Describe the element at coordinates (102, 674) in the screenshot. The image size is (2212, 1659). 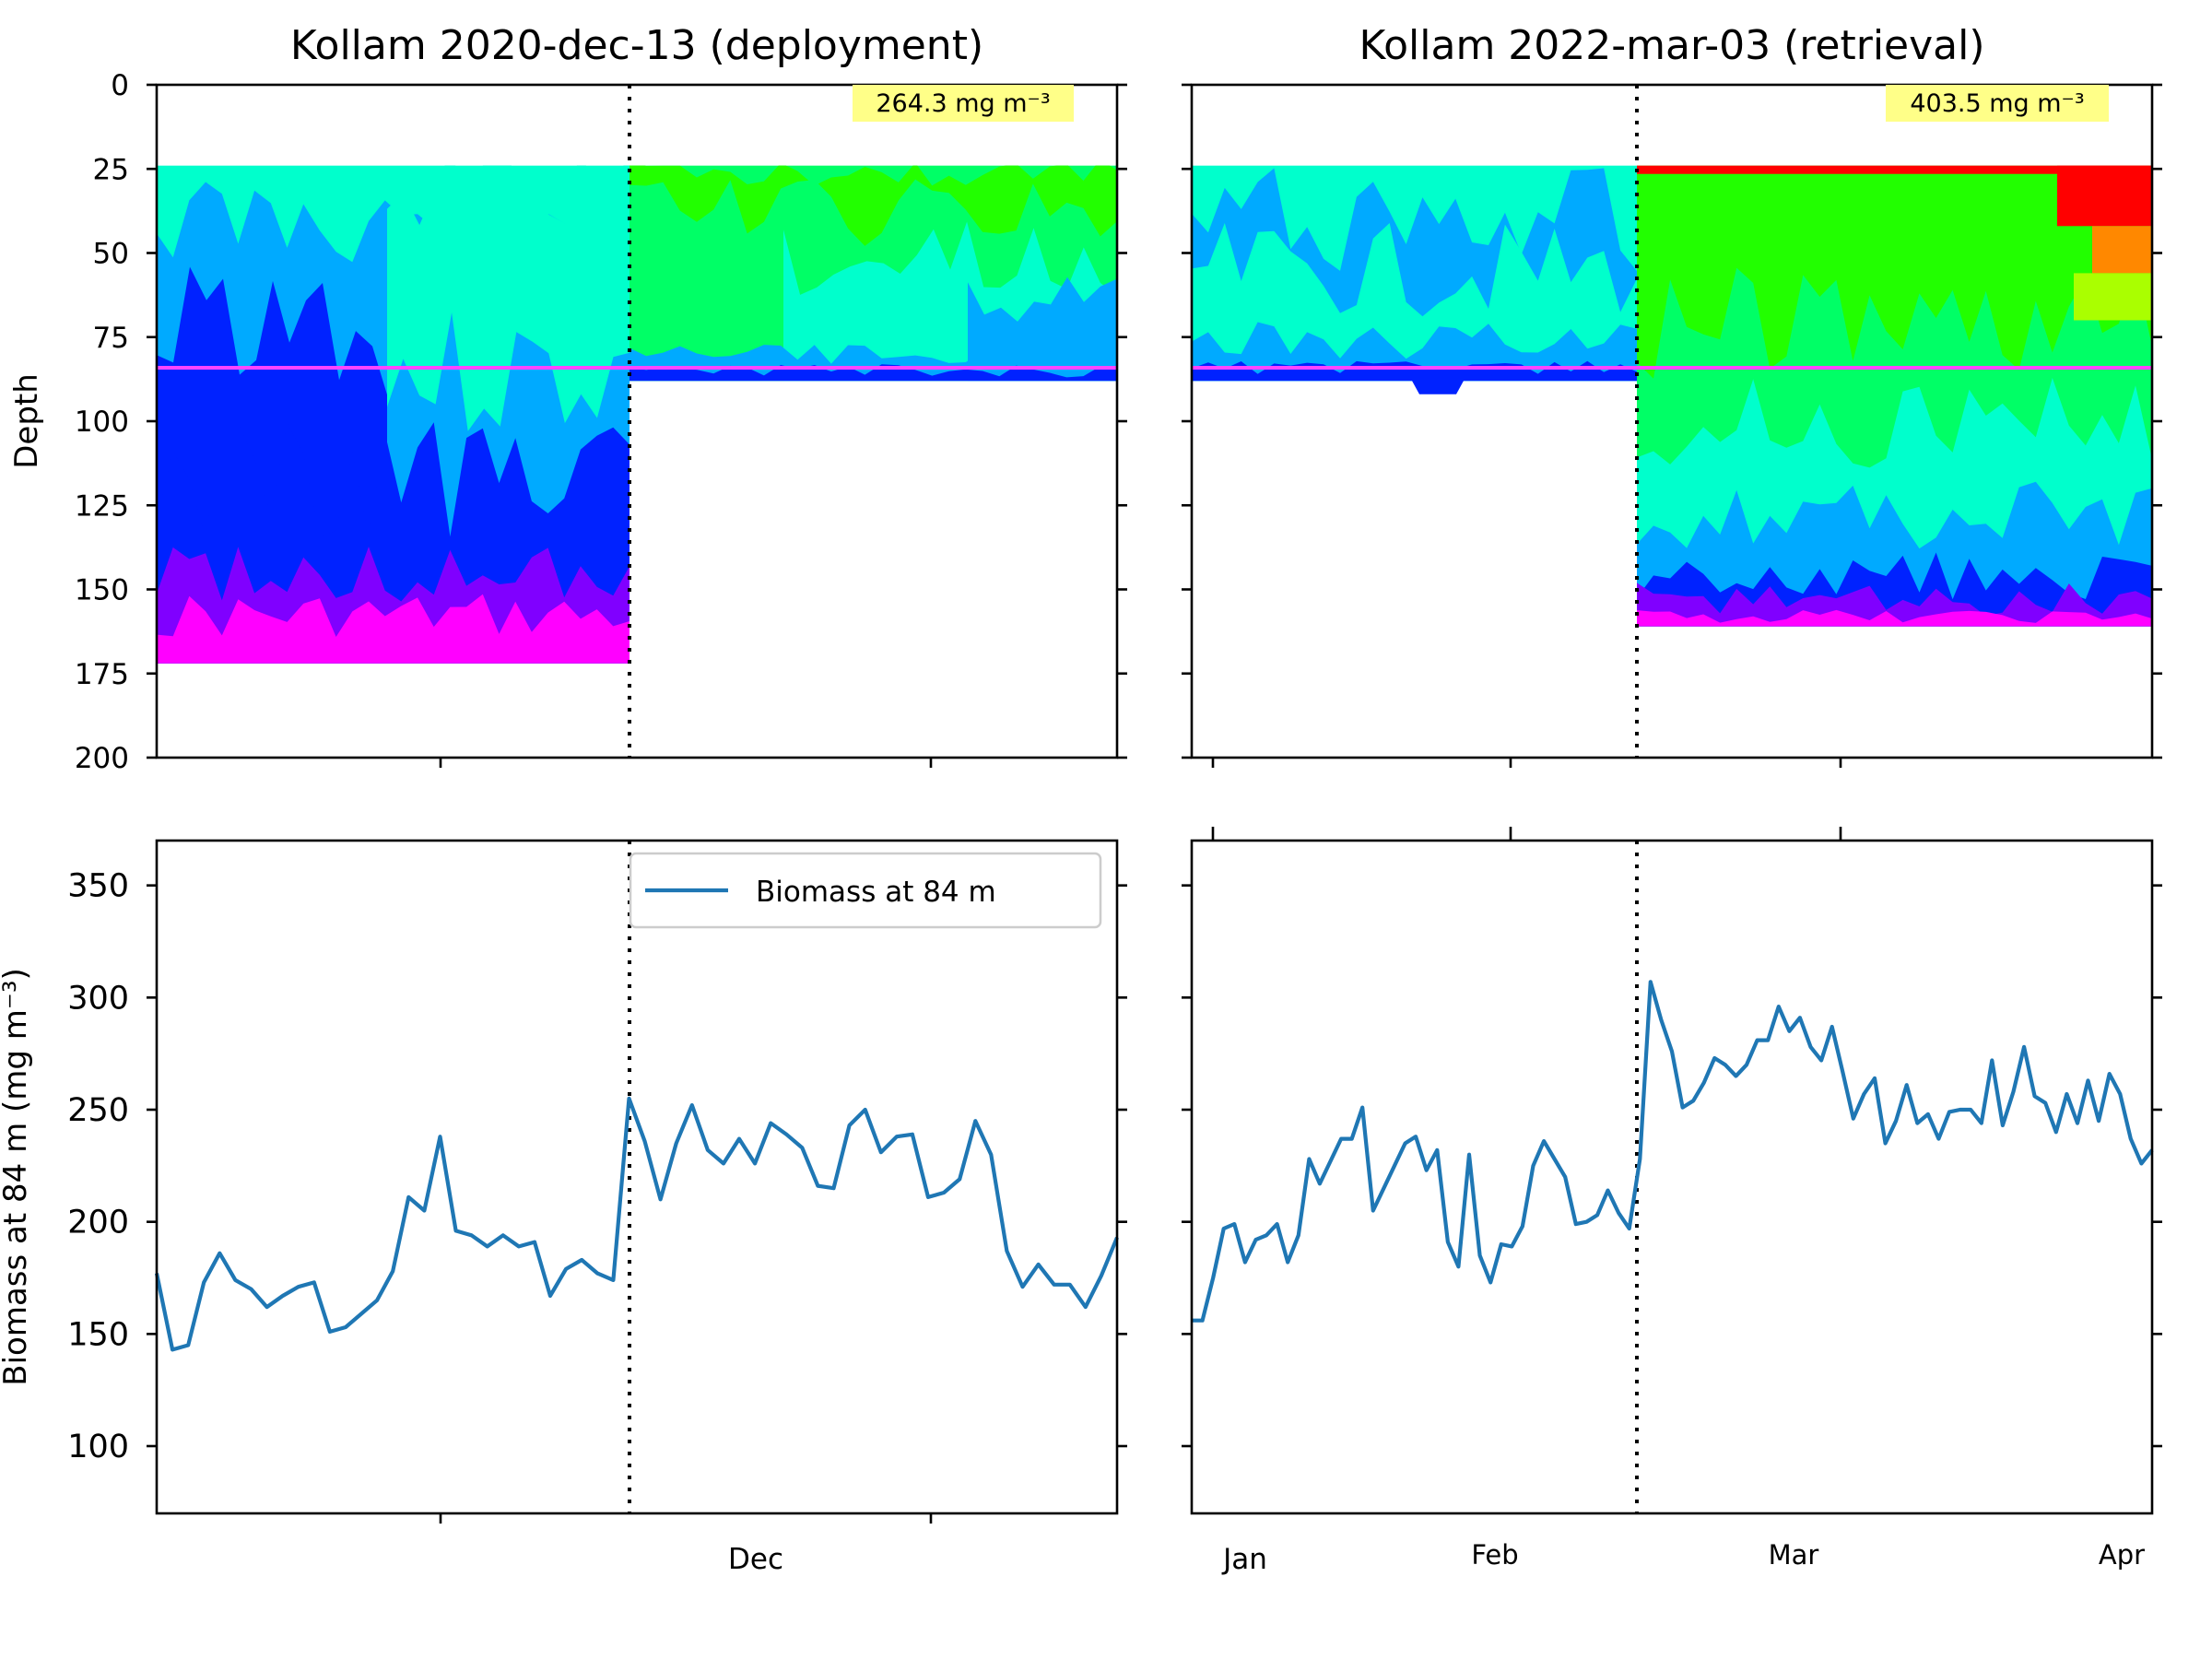
I see `y-tick-label: 175` at that location.